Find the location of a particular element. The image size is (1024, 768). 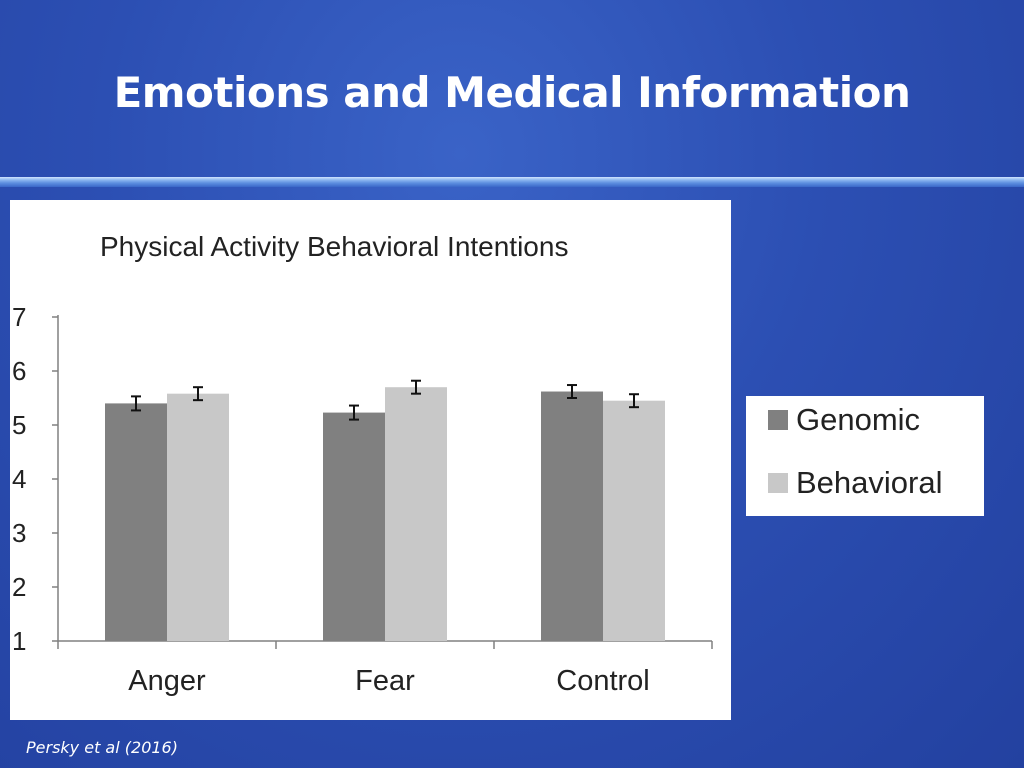

bar-behavioral-anger is located at coordinates (198, 517).